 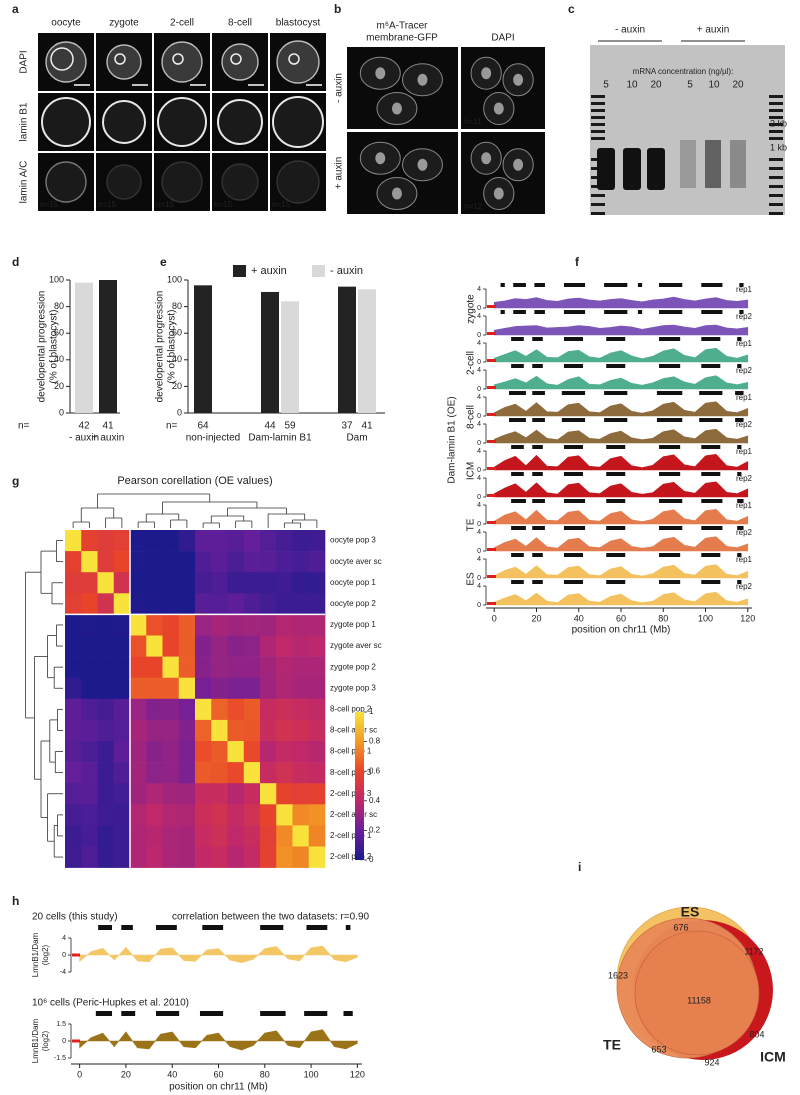 I want to click on row-label: DAPI, so click(x=24, y=61).